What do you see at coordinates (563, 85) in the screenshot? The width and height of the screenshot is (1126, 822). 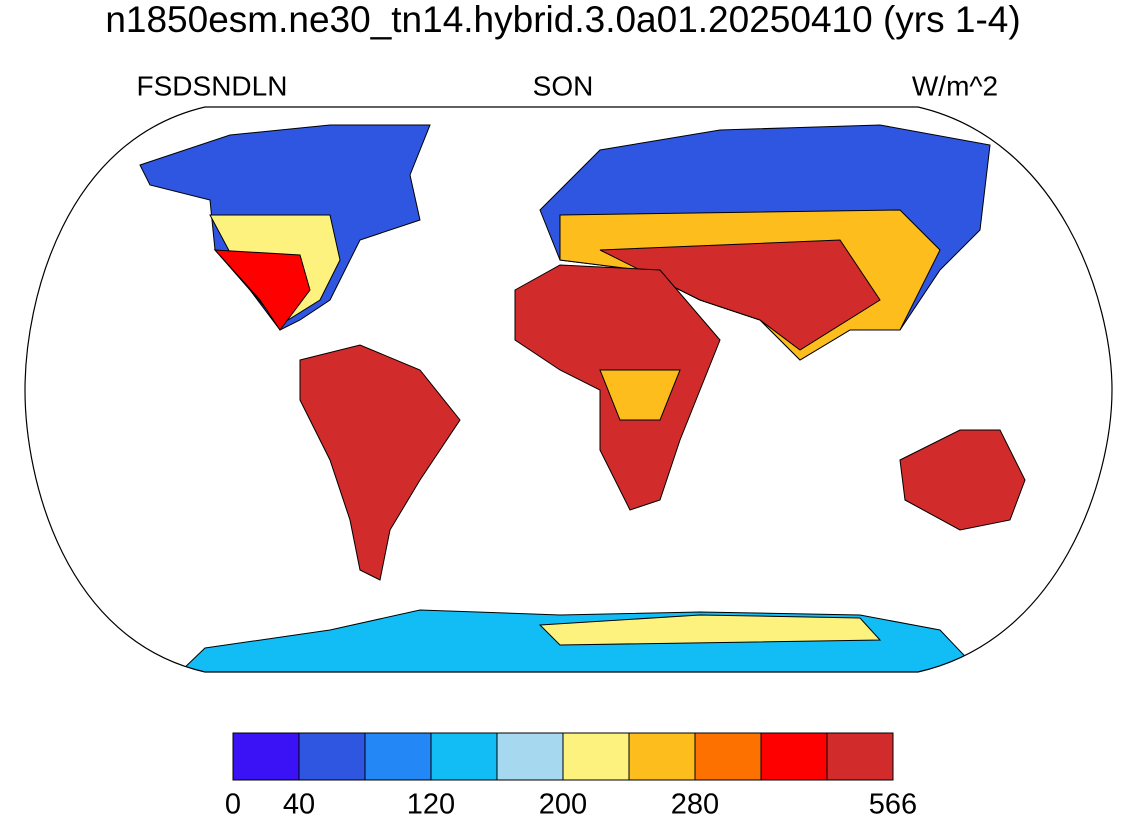 I see `season: SON` at bounding box center [563, 85].